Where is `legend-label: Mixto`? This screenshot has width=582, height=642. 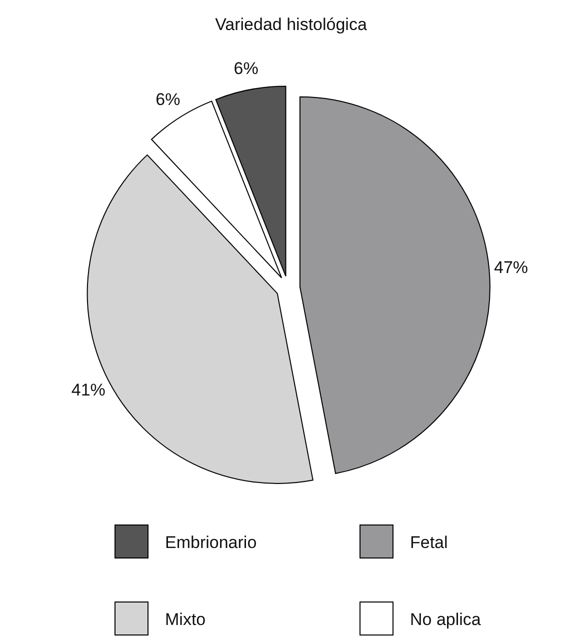
legend-label: Mixto is located at coordinates (185, 619).